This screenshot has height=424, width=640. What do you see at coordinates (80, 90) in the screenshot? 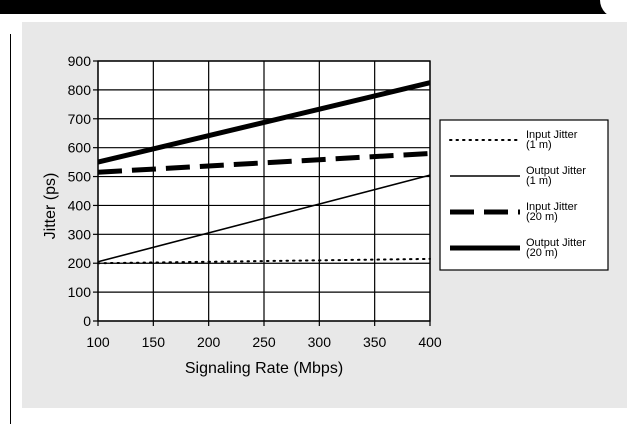
I see `y-tick-label: 800` at bounding box center [80, 90].